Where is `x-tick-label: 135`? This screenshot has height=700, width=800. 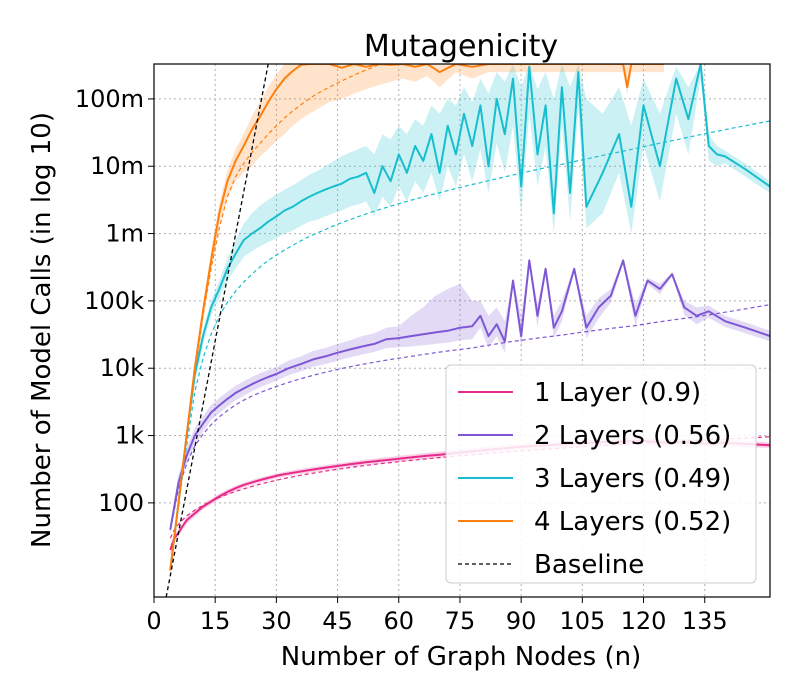
x-tick-label: 135 is located at coordinates (705, 621).